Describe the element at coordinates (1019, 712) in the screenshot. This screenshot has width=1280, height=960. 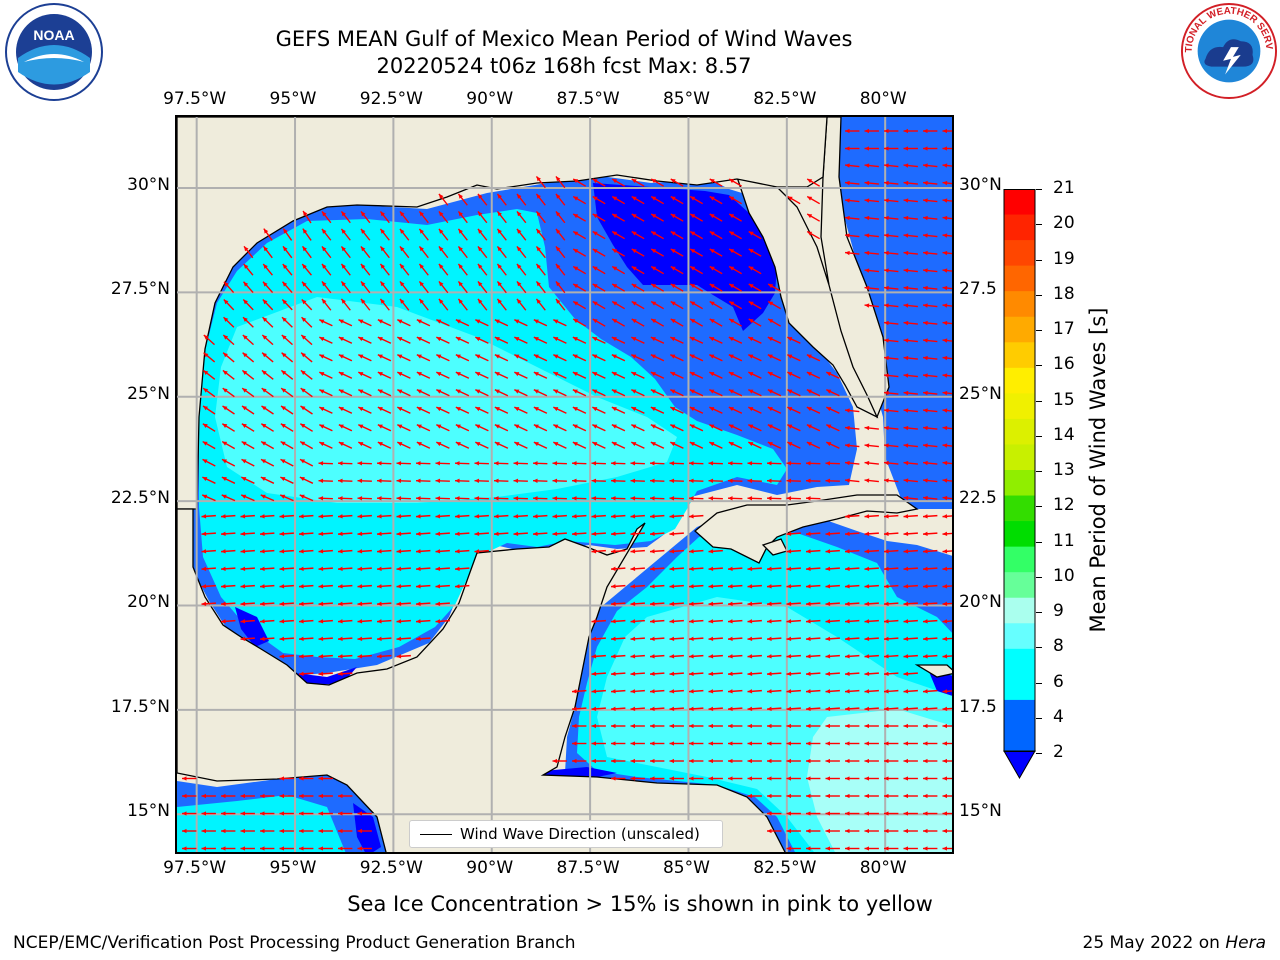
I see `colorbar-segment` at that location.